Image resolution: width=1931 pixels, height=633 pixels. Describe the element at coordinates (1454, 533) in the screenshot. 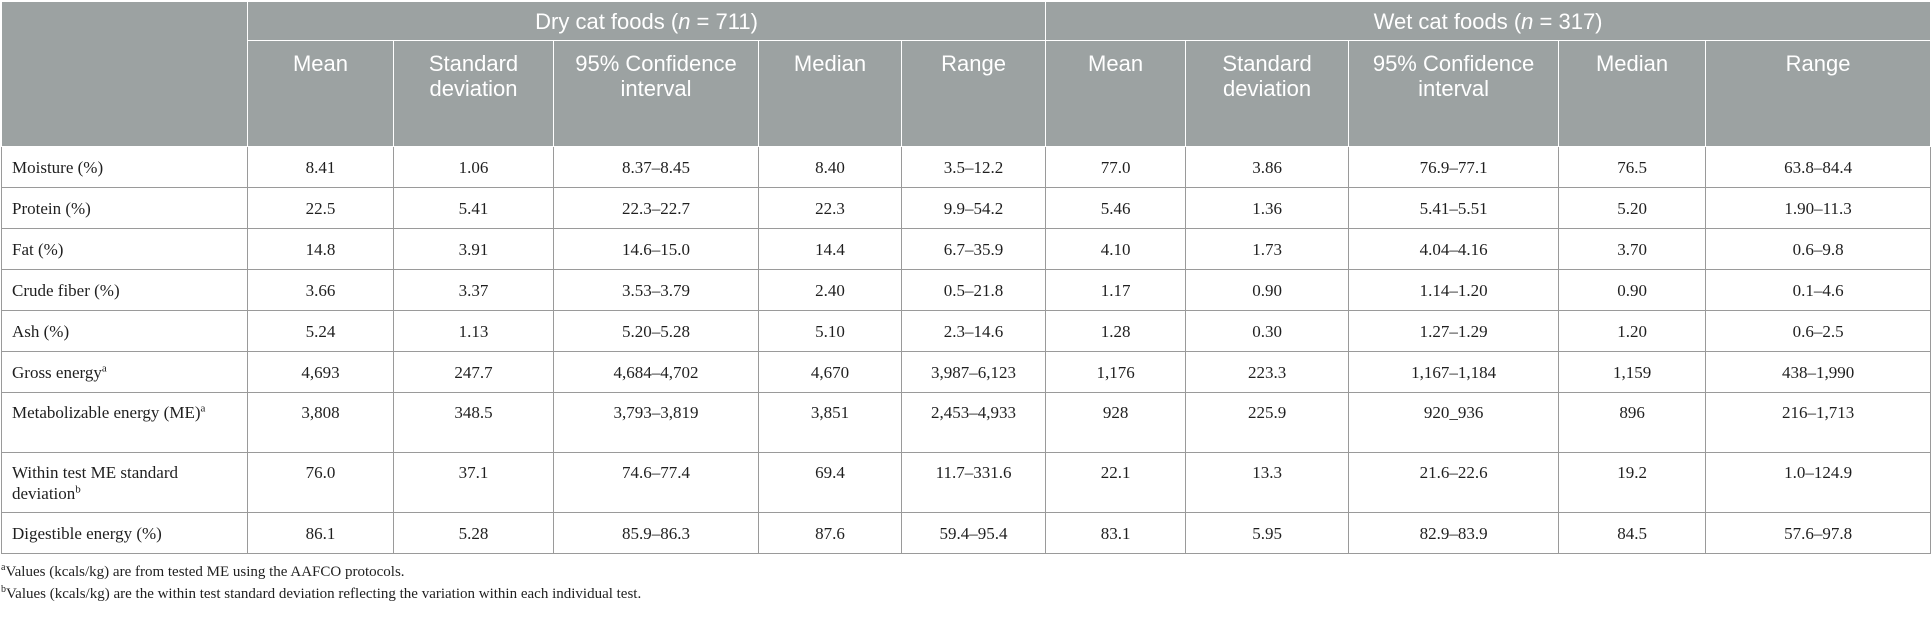

I see `cell-wet: 82.9–83.9` at that location.